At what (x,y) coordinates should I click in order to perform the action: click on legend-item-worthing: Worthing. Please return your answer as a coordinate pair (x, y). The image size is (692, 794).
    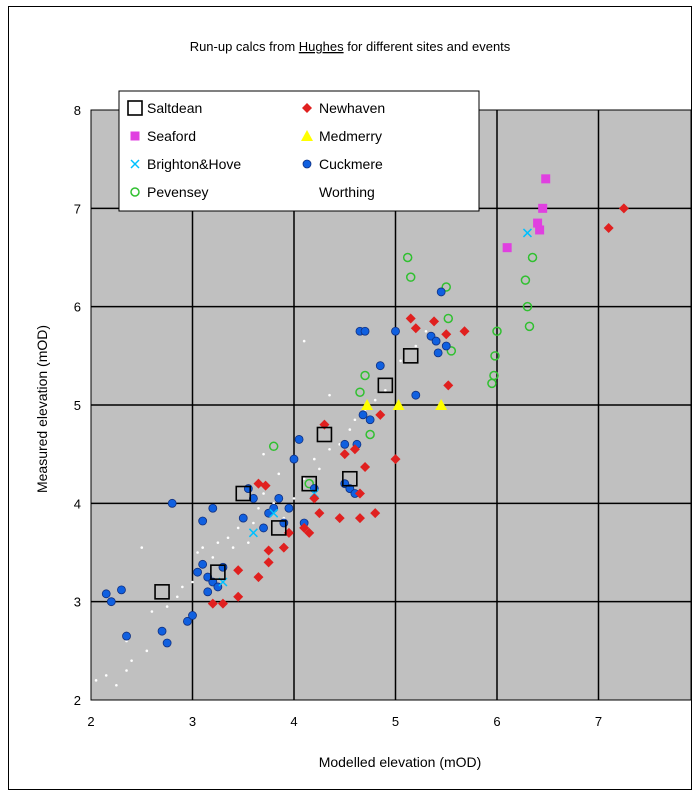
    Looking at the image, I should click on (347, 192).